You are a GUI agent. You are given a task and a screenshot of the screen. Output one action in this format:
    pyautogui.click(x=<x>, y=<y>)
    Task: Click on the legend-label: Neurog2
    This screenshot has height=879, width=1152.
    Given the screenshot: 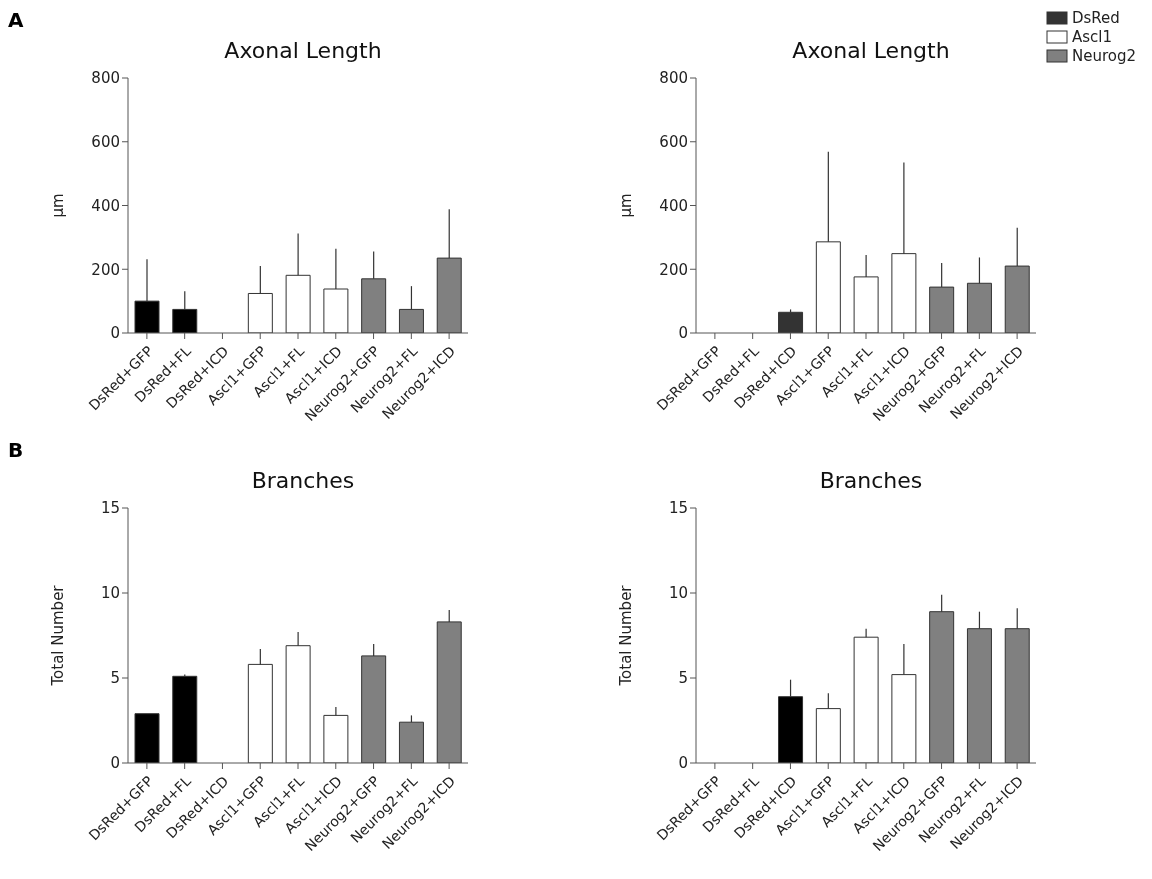 What is the action you would take?
    pyautogui.click(x=1103, y=55)
    